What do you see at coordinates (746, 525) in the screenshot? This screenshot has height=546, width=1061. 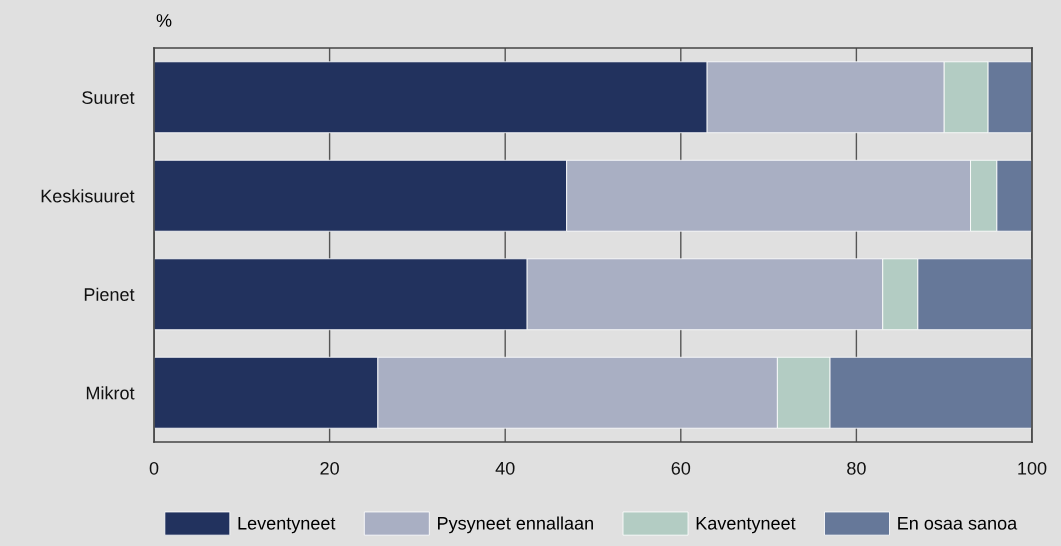 I see `legend-label: Kaventyneet` at bounding box center [746, 525].